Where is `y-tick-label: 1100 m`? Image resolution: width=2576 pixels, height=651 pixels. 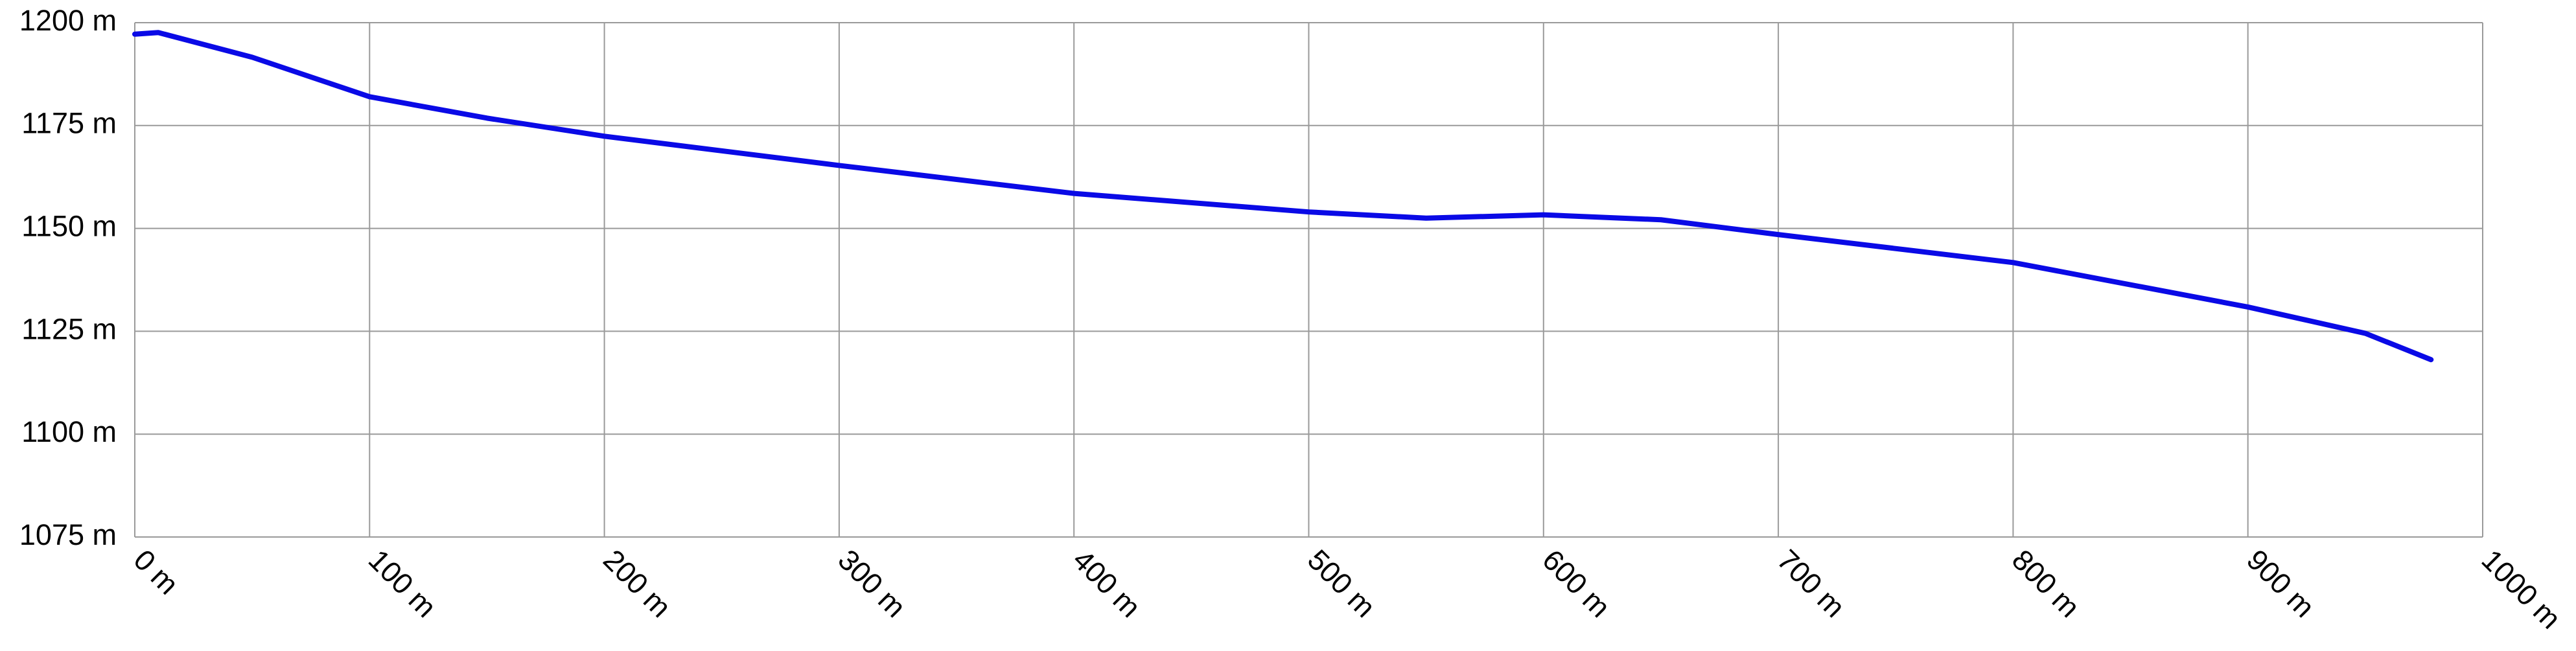
y-tick-label: 1100 m is located at coordinates (69, 432).